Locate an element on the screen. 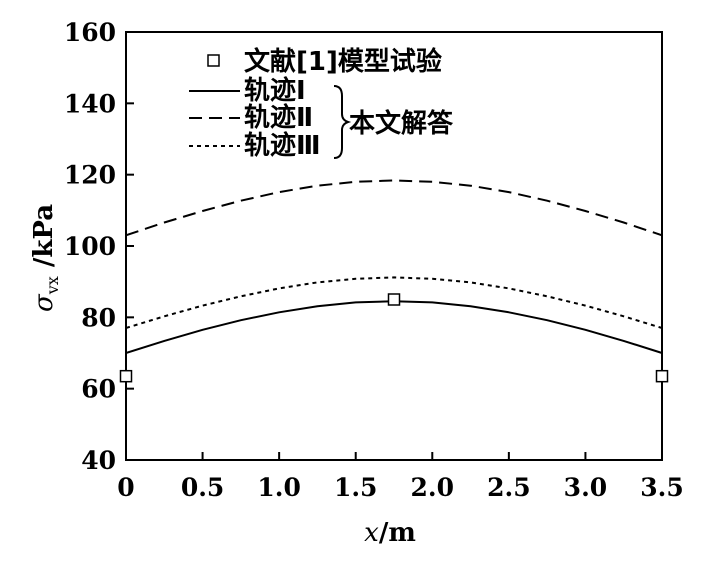 The image size is (725, 565). y-tick-label: 100 is located at coordinates (90, 246).